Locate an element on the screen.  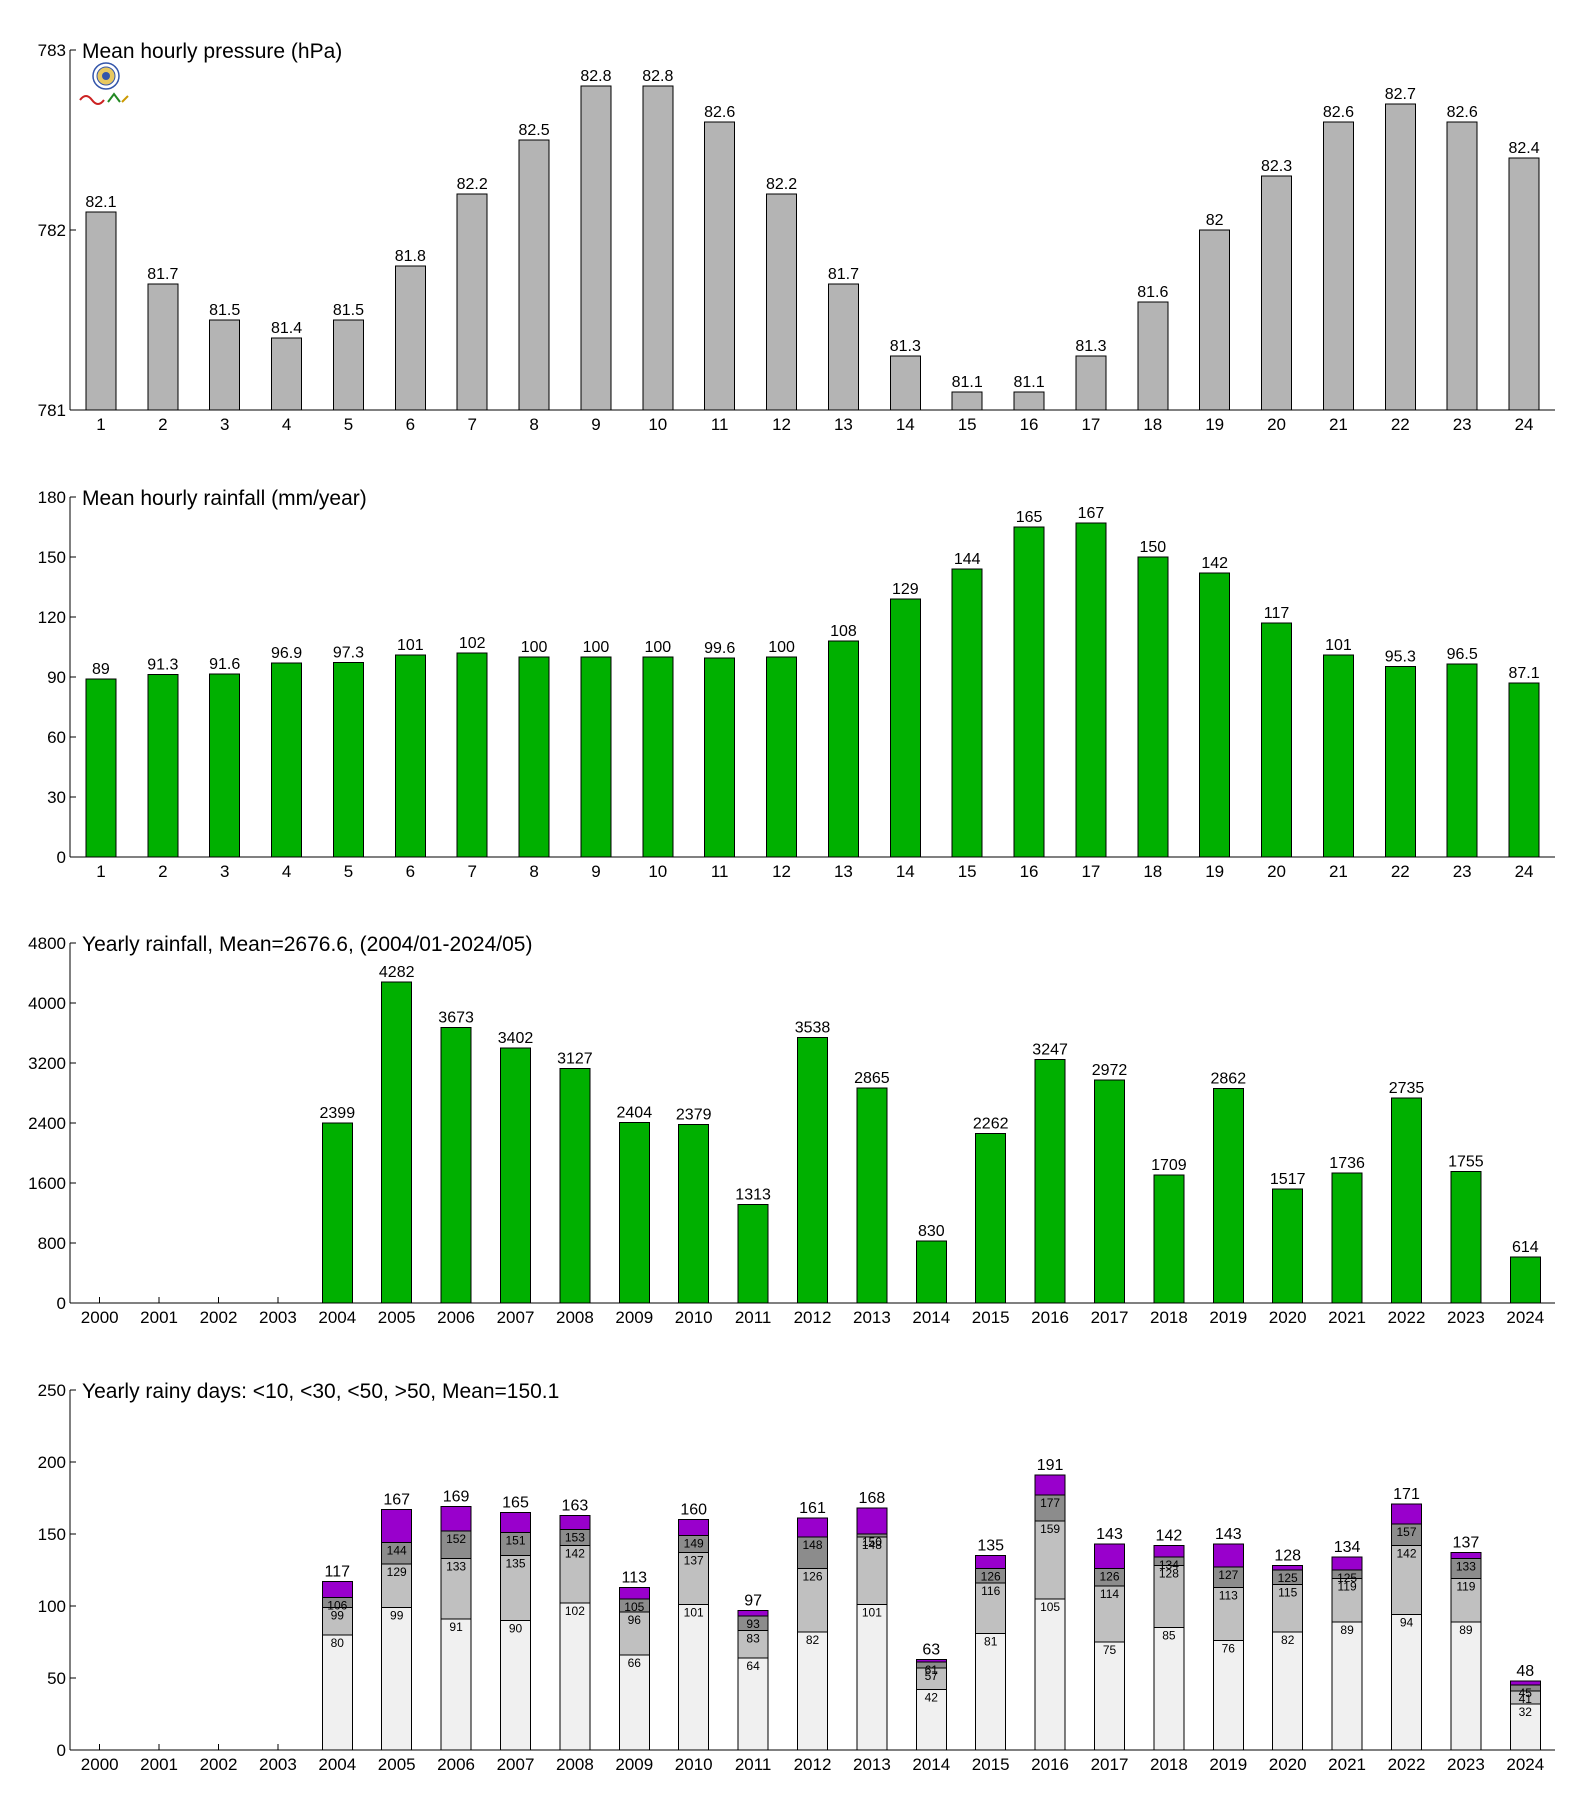
segment-value-label: 129 is located at coordinates (397, 1572).